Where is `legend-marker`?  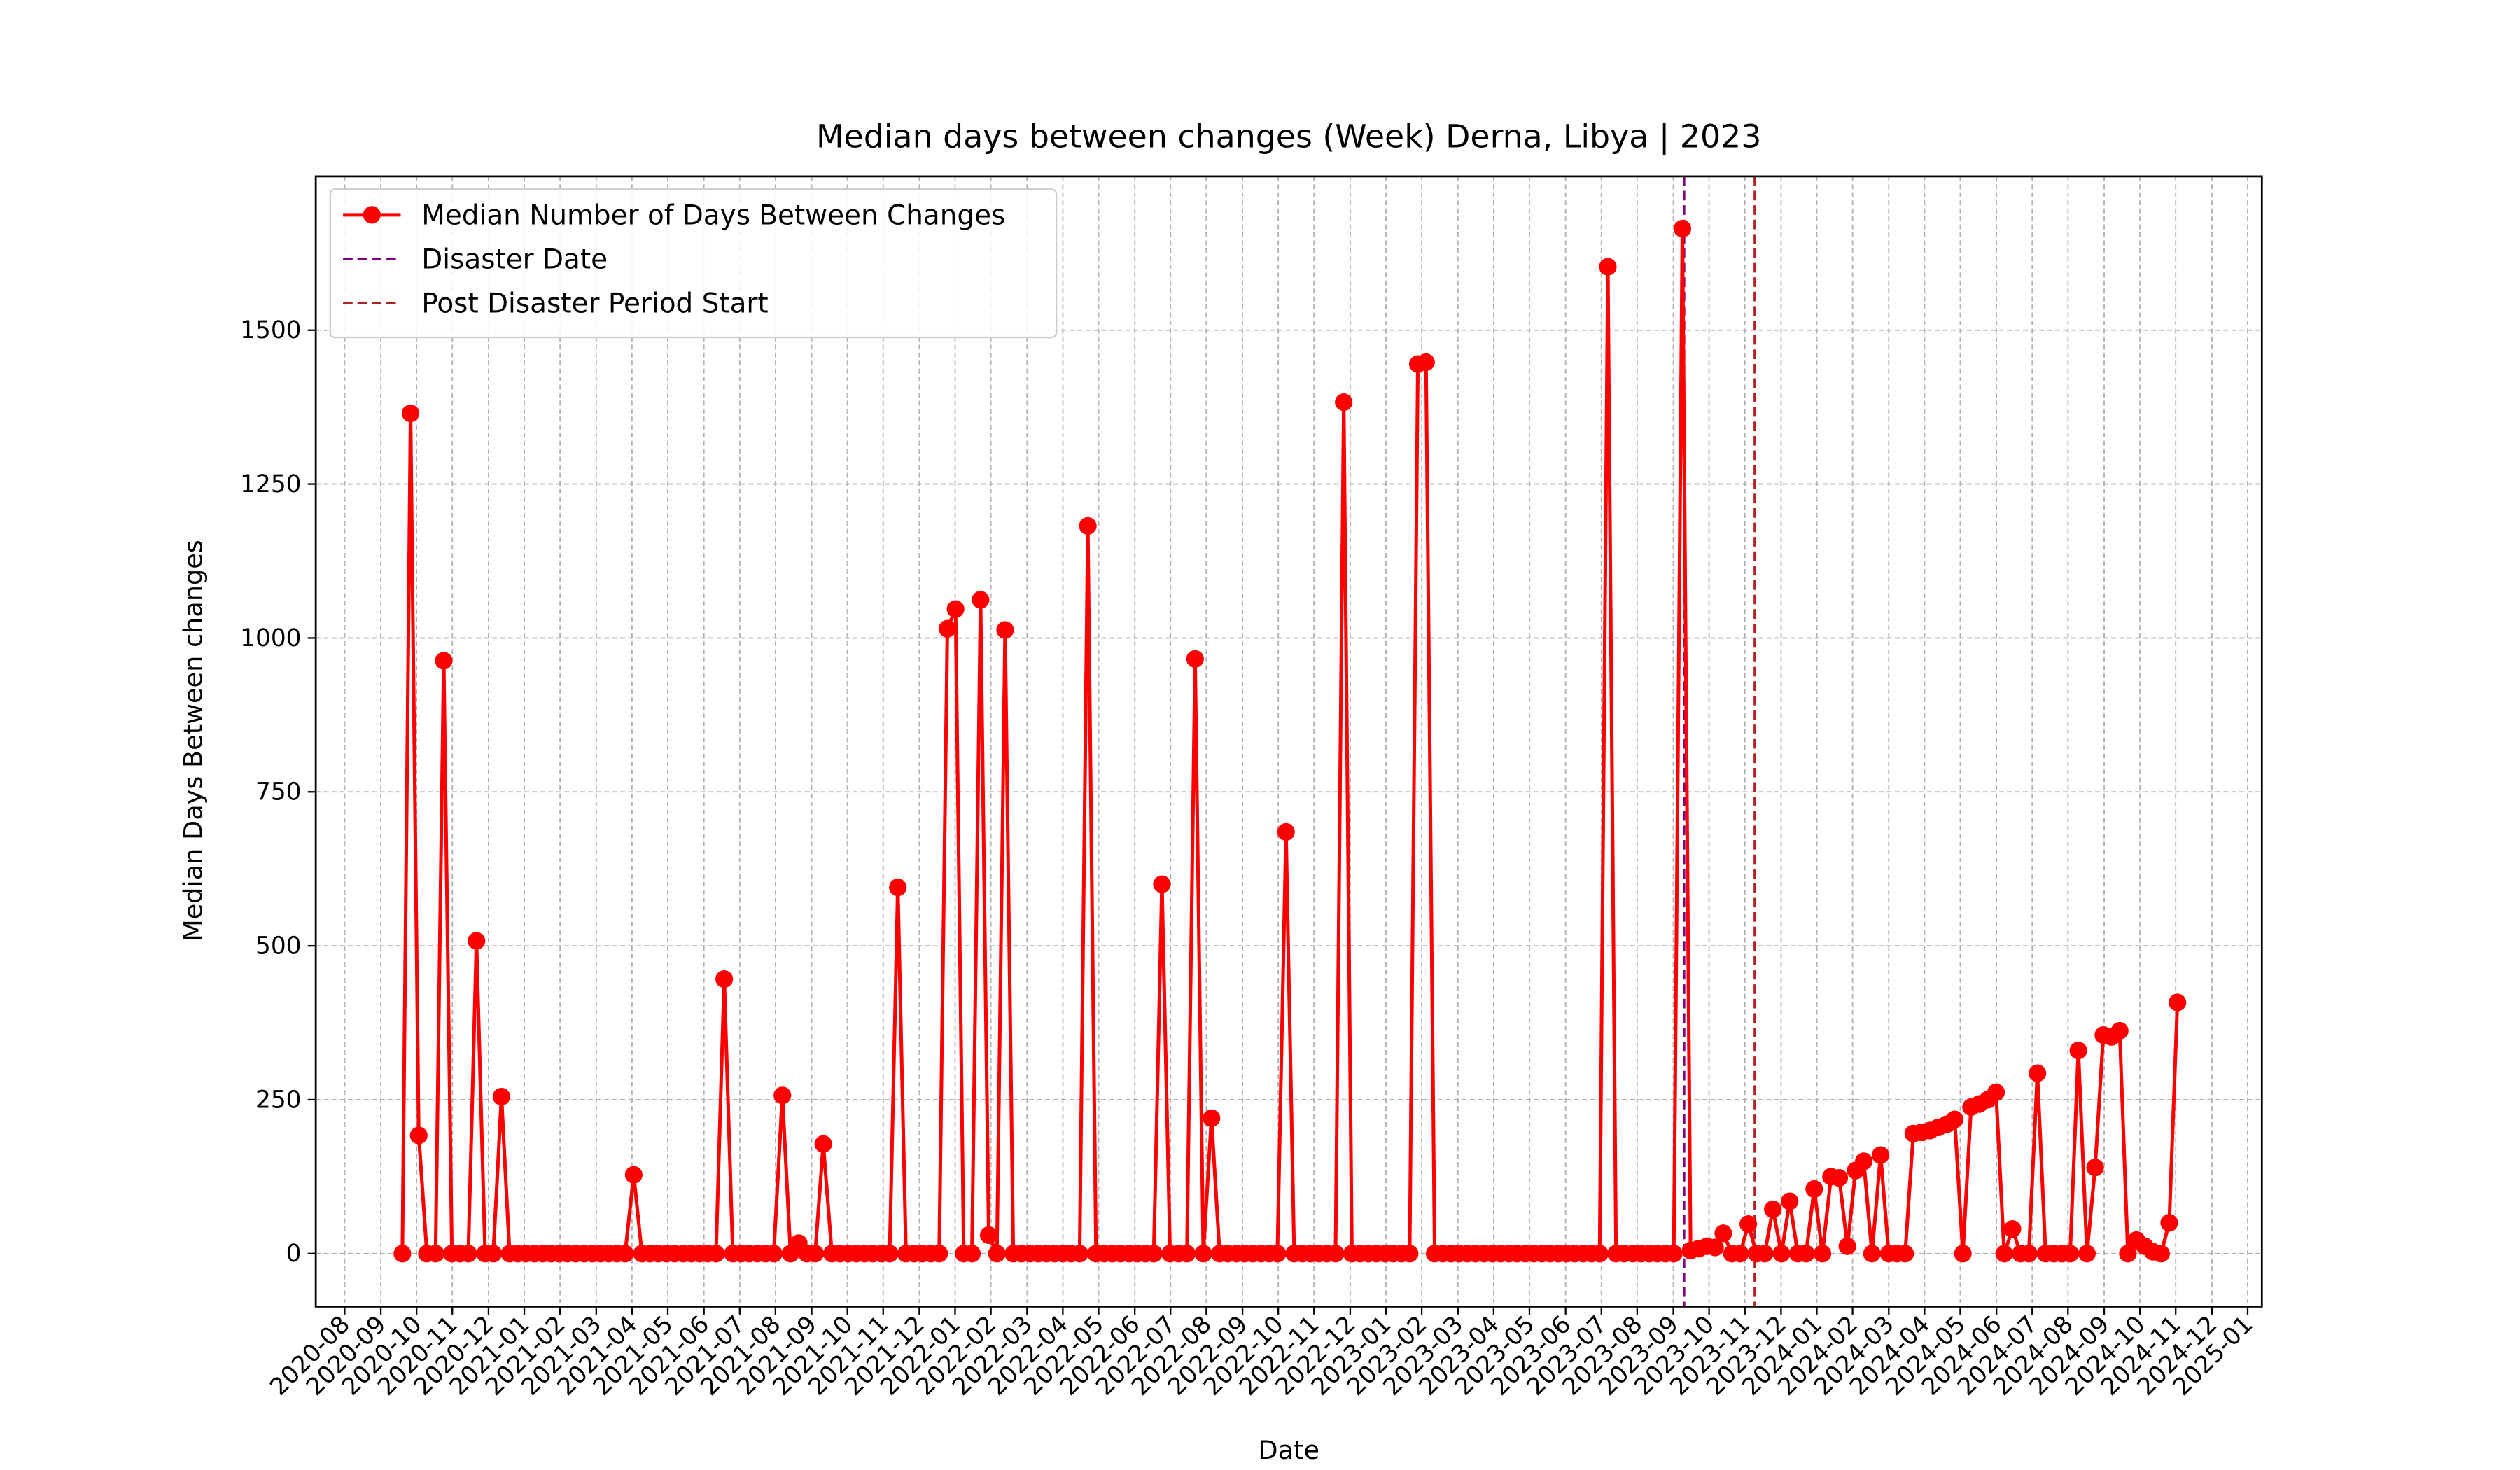
legend-marker is located at coordinates (372, 215).